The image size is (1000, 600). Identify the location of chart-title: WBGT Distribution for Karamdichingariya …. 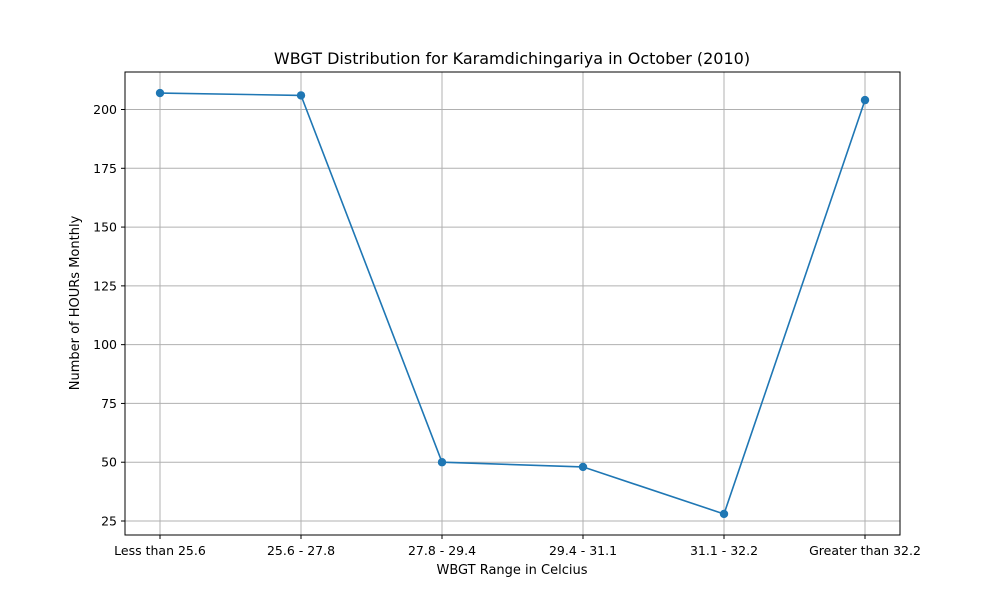
(512, 58).